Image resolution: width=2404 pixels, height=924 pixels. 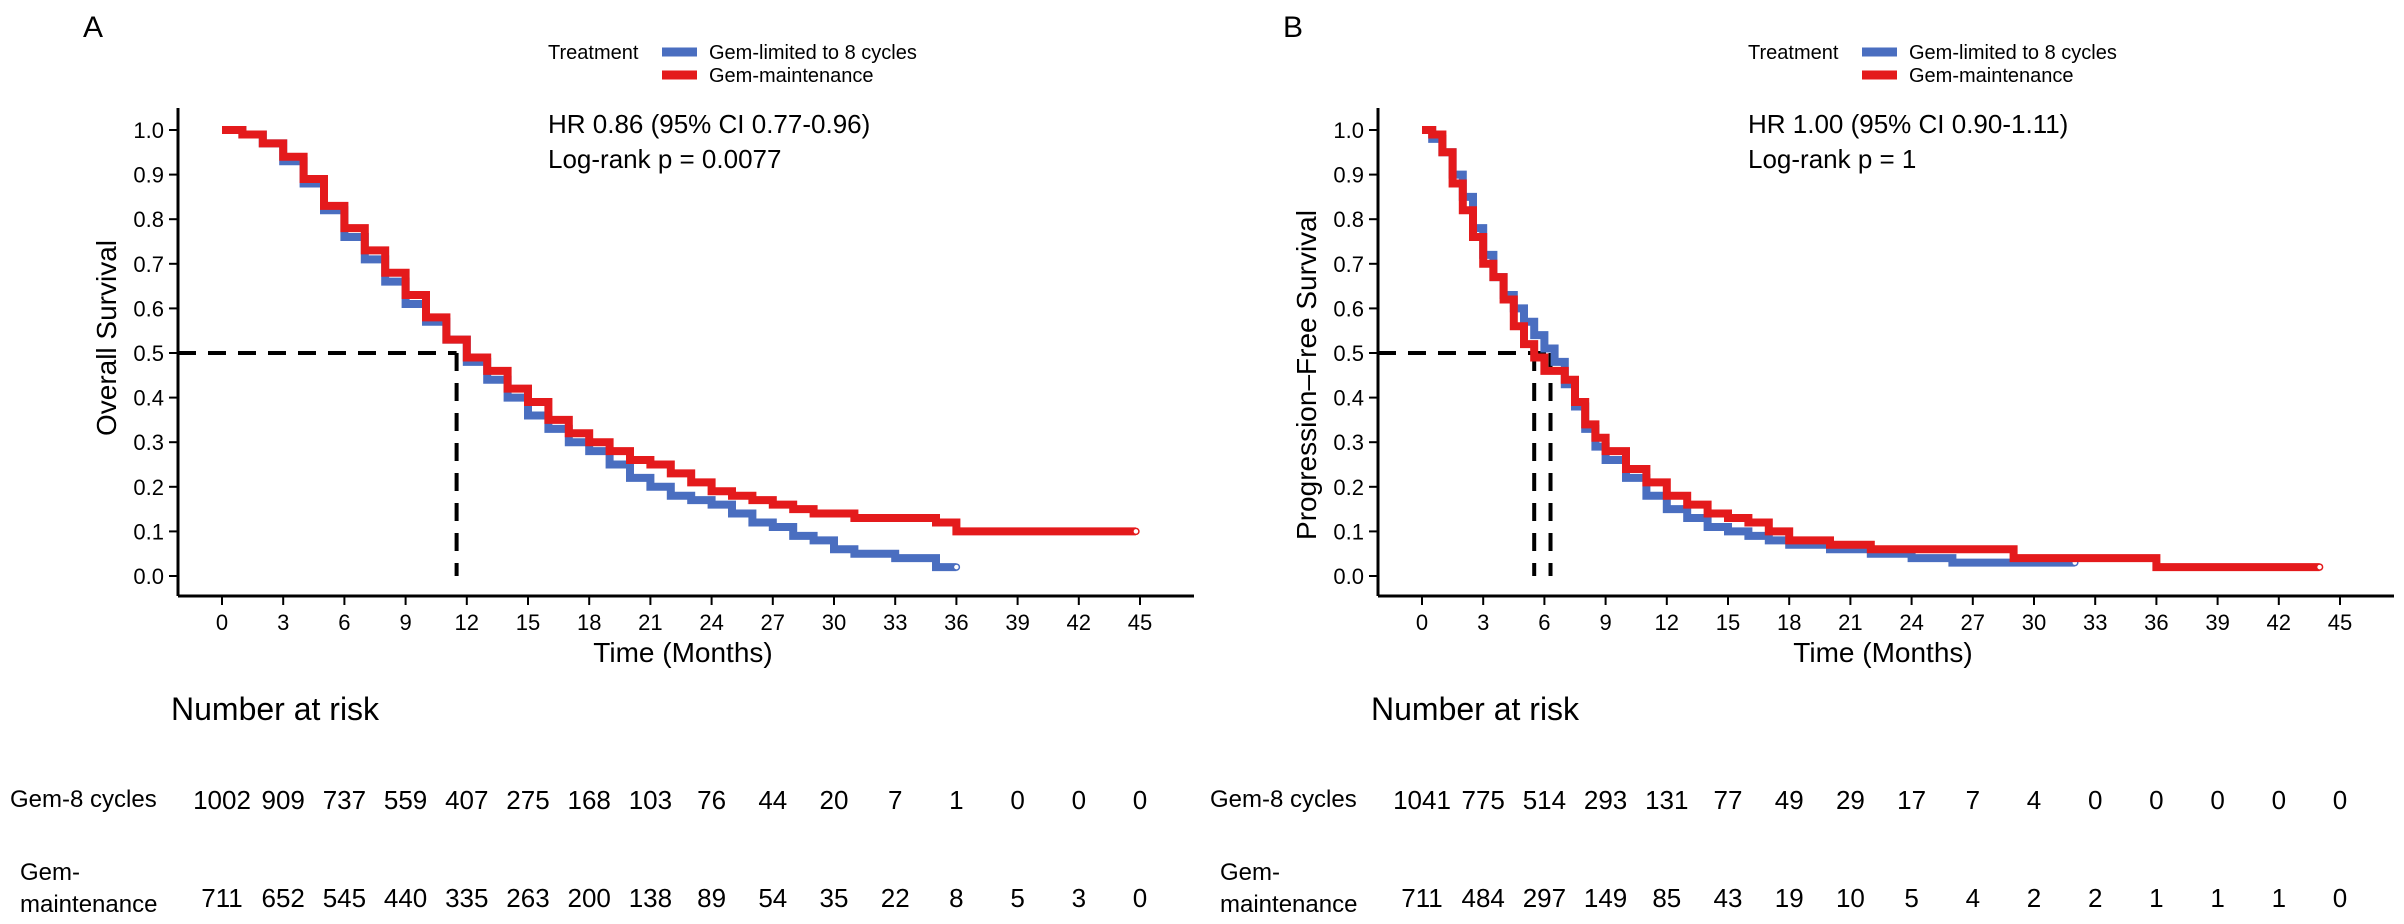 I want to click on x-tick-label: 21, so click(x=1850, y=622).